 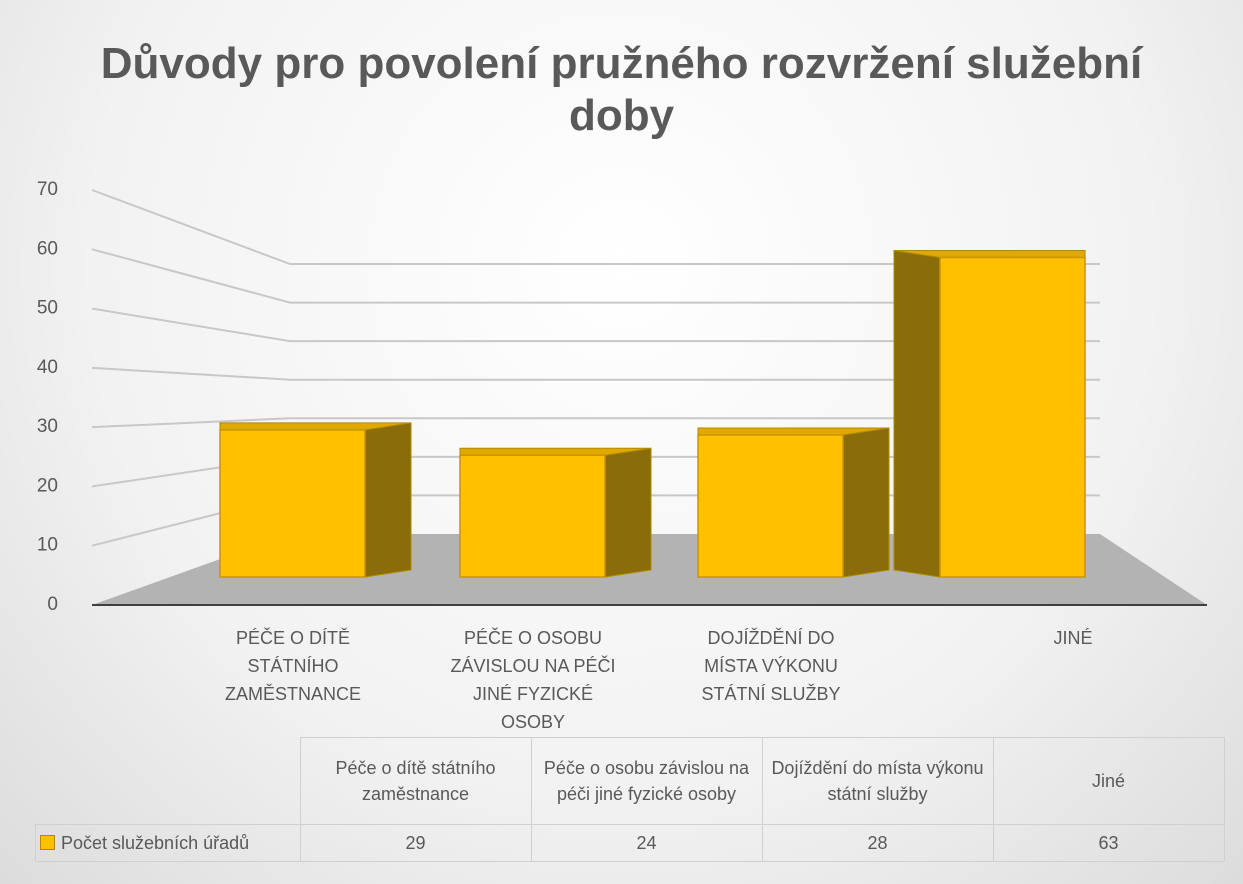 I want to click on table-header: Jiné, so click(x=1108, y=781).